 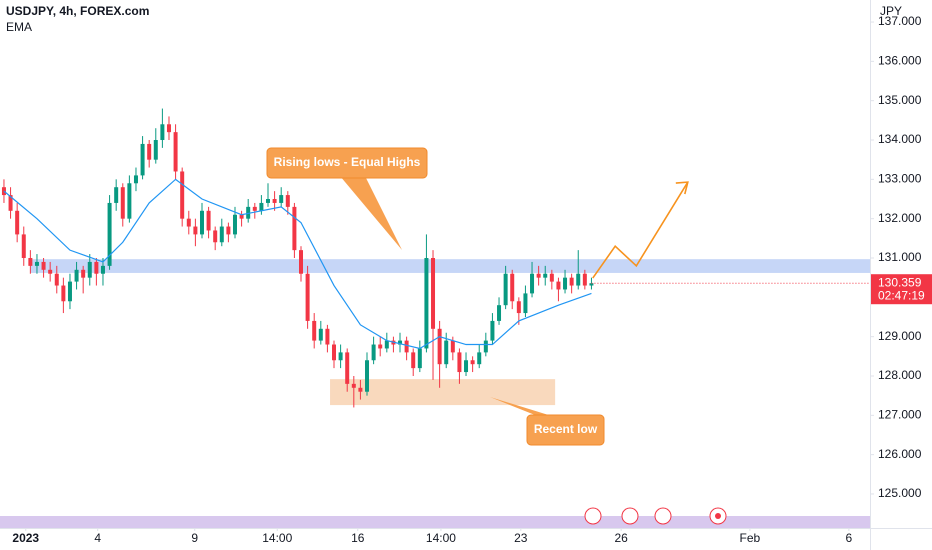 What do you see at coordinates (25, 538) in the screenshot?
I see `x-tick-label: 2023` at bounding box center [25, 538].